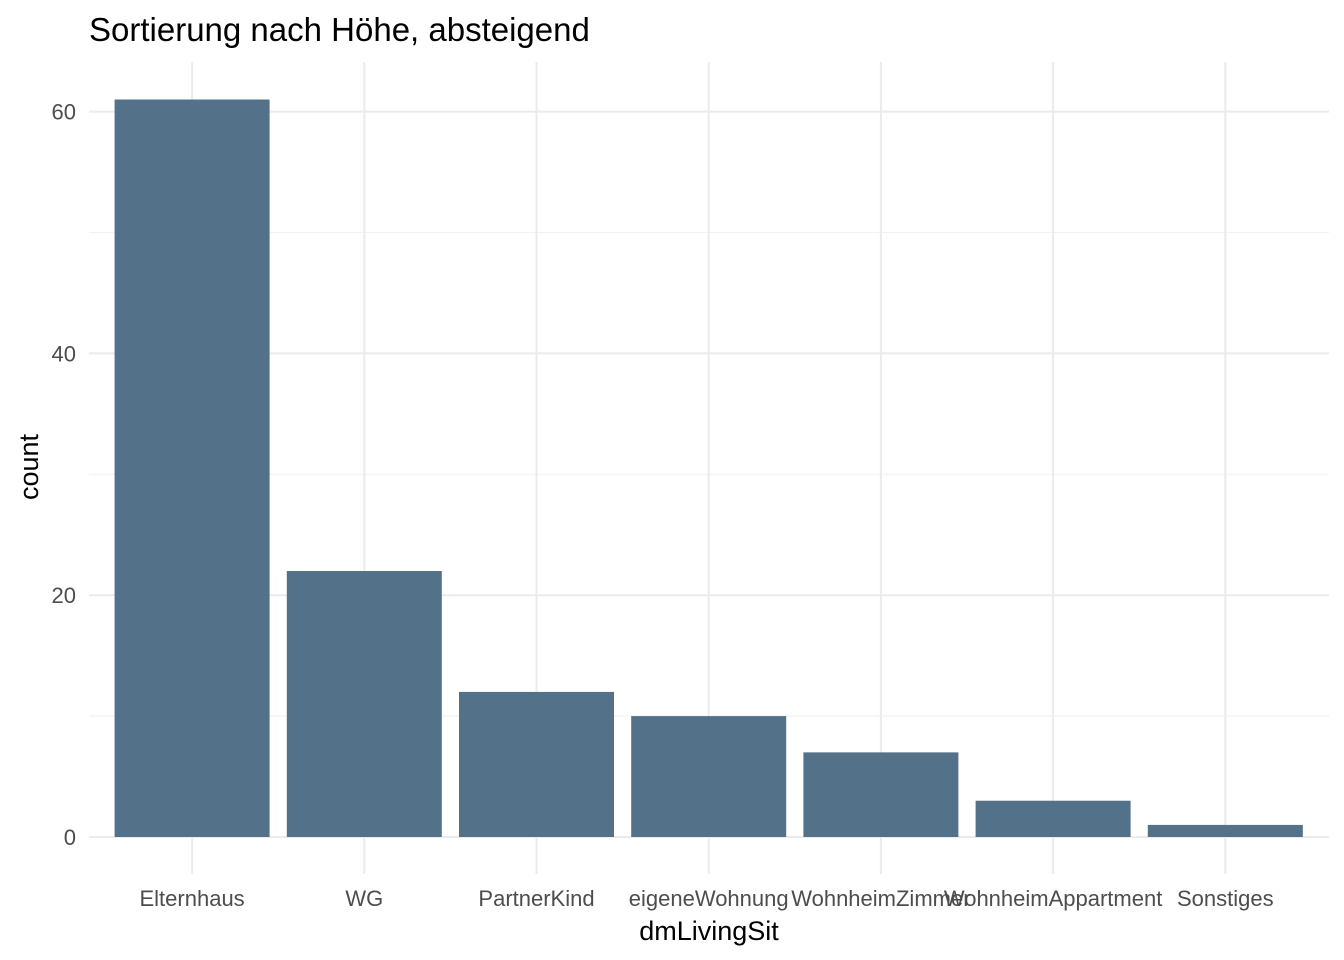 The height and width of the screenshot is (960, 1344). I want to click on y-tick-label: 0, so click(70, 837).